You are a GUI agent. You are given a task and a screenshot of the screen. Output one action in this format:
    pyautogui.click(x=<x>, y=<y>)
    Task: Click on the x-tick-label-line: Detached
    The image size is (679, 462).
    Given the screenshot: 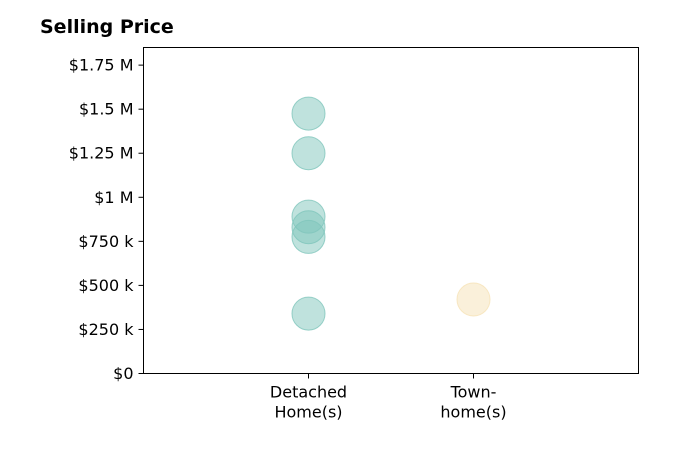 What is the action you would take?
    pyautogui.click(x=308, y=392)
    